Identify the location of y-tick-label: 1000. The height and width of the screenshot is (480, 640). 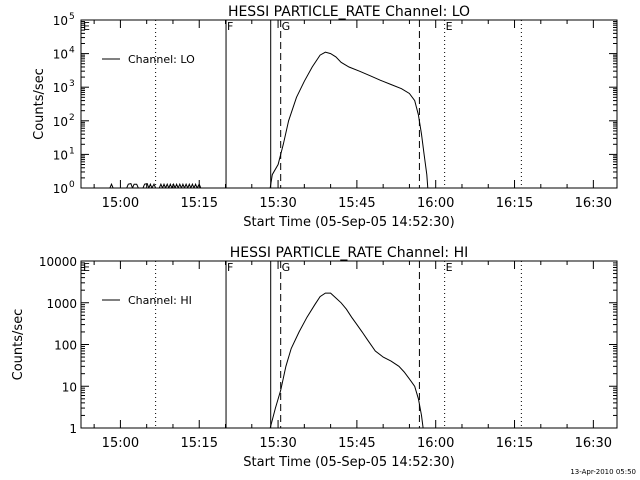
(61, 304).